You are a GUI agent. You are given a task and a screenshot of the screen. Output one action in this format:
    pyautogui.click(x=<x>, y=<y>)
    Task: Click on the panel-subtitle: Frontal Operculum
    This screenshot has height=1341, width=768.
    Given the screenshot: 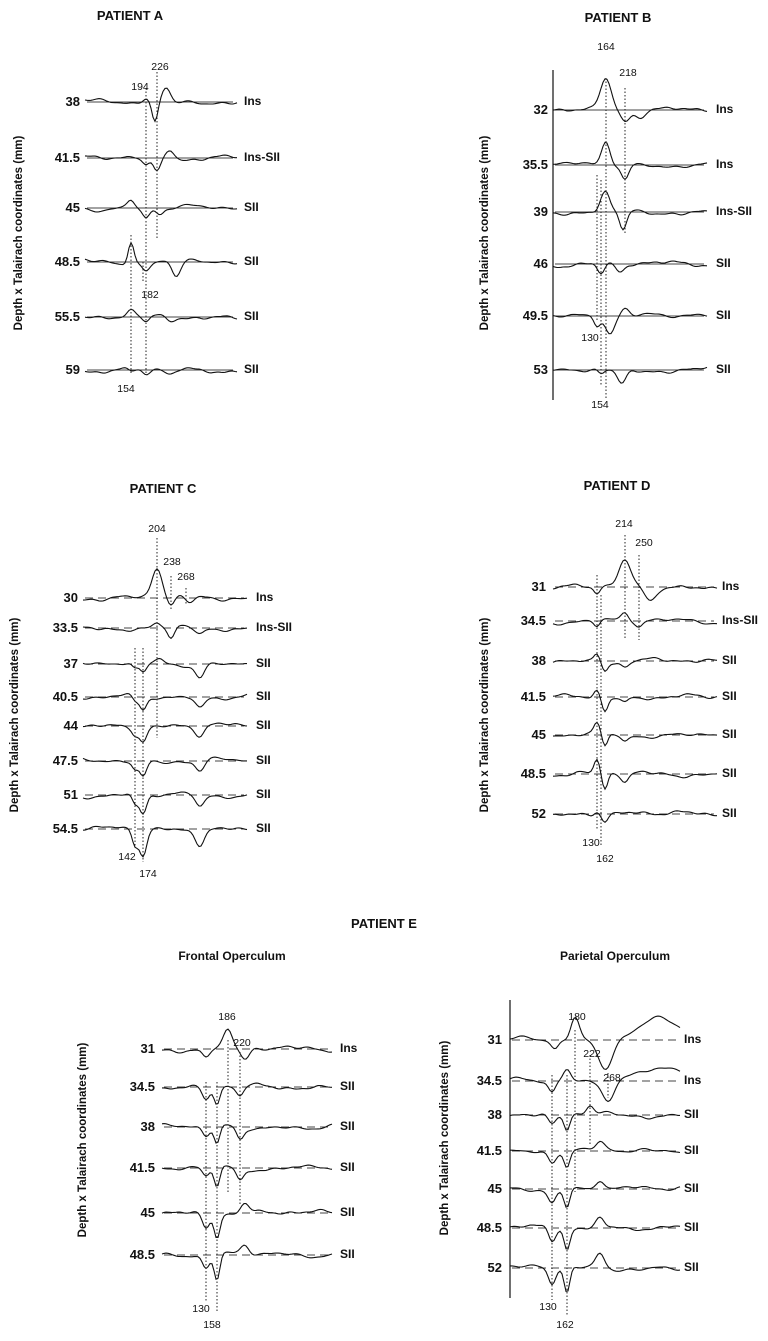 What is the action you would take?
    pyautogui.click(x=231, y=956)
    